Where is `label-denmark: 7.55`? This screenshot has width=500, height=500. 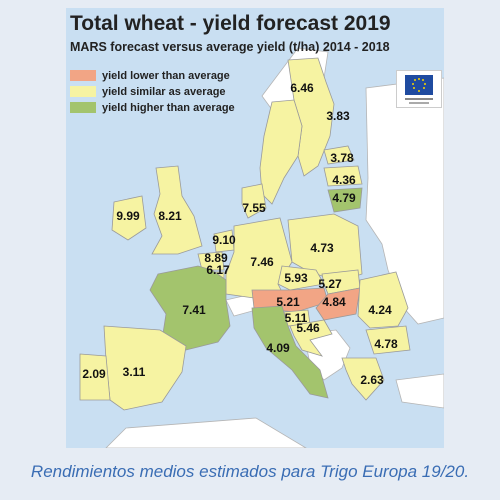 label-denmark: 7.55 is located at coordinates (254, 208).